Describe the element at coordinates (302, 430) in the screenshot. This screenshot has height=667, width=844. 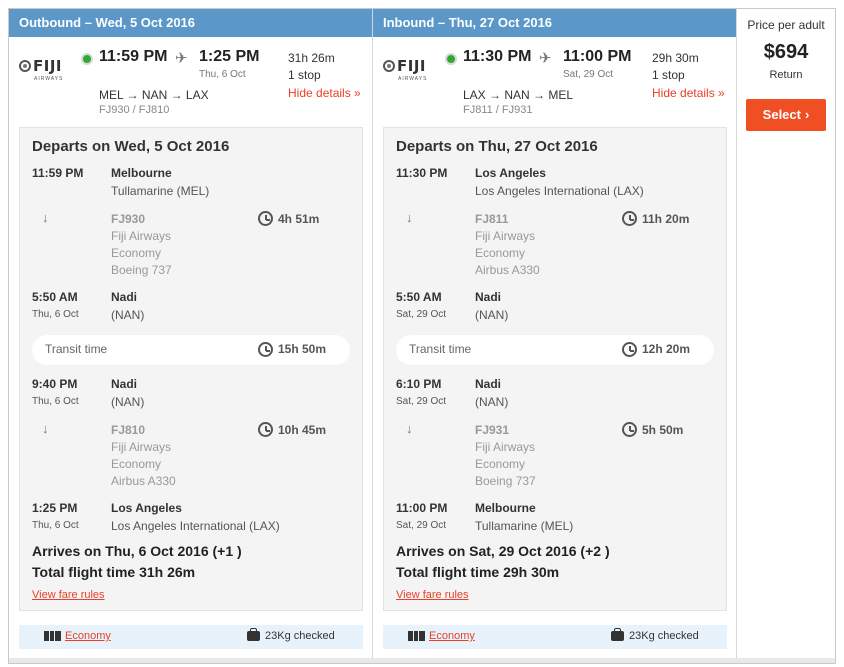
I see `segment-duration: 10h 45m` at that location.